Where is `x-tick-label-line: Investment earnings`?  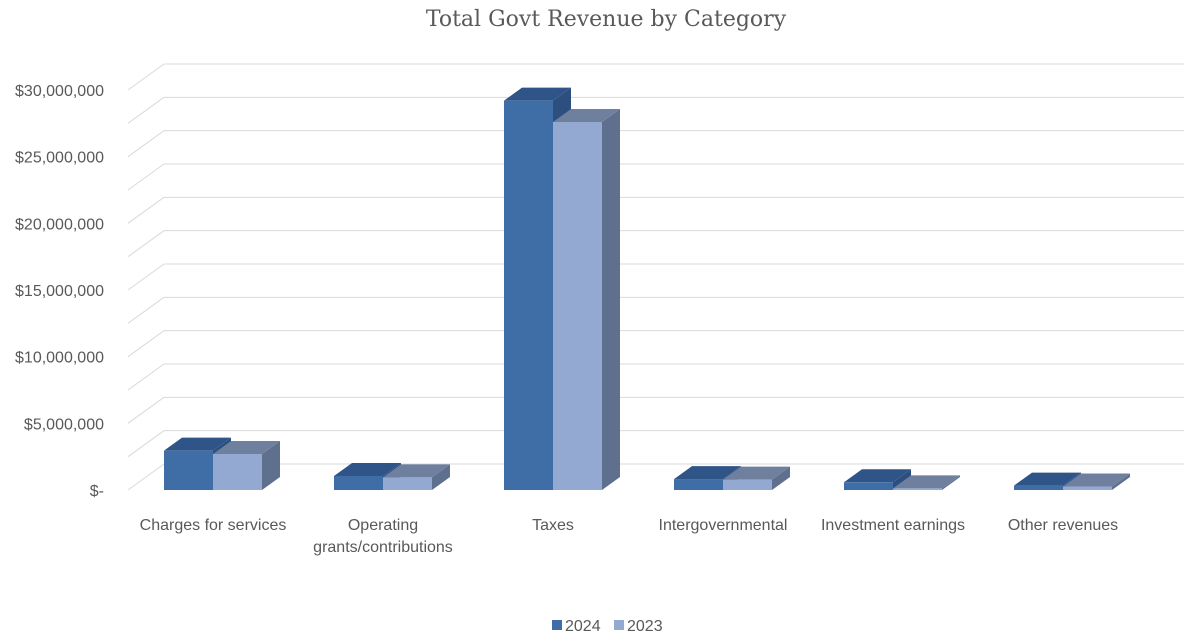
x-tick-label-line: Investment earnings is located at coordinates (893, 525).